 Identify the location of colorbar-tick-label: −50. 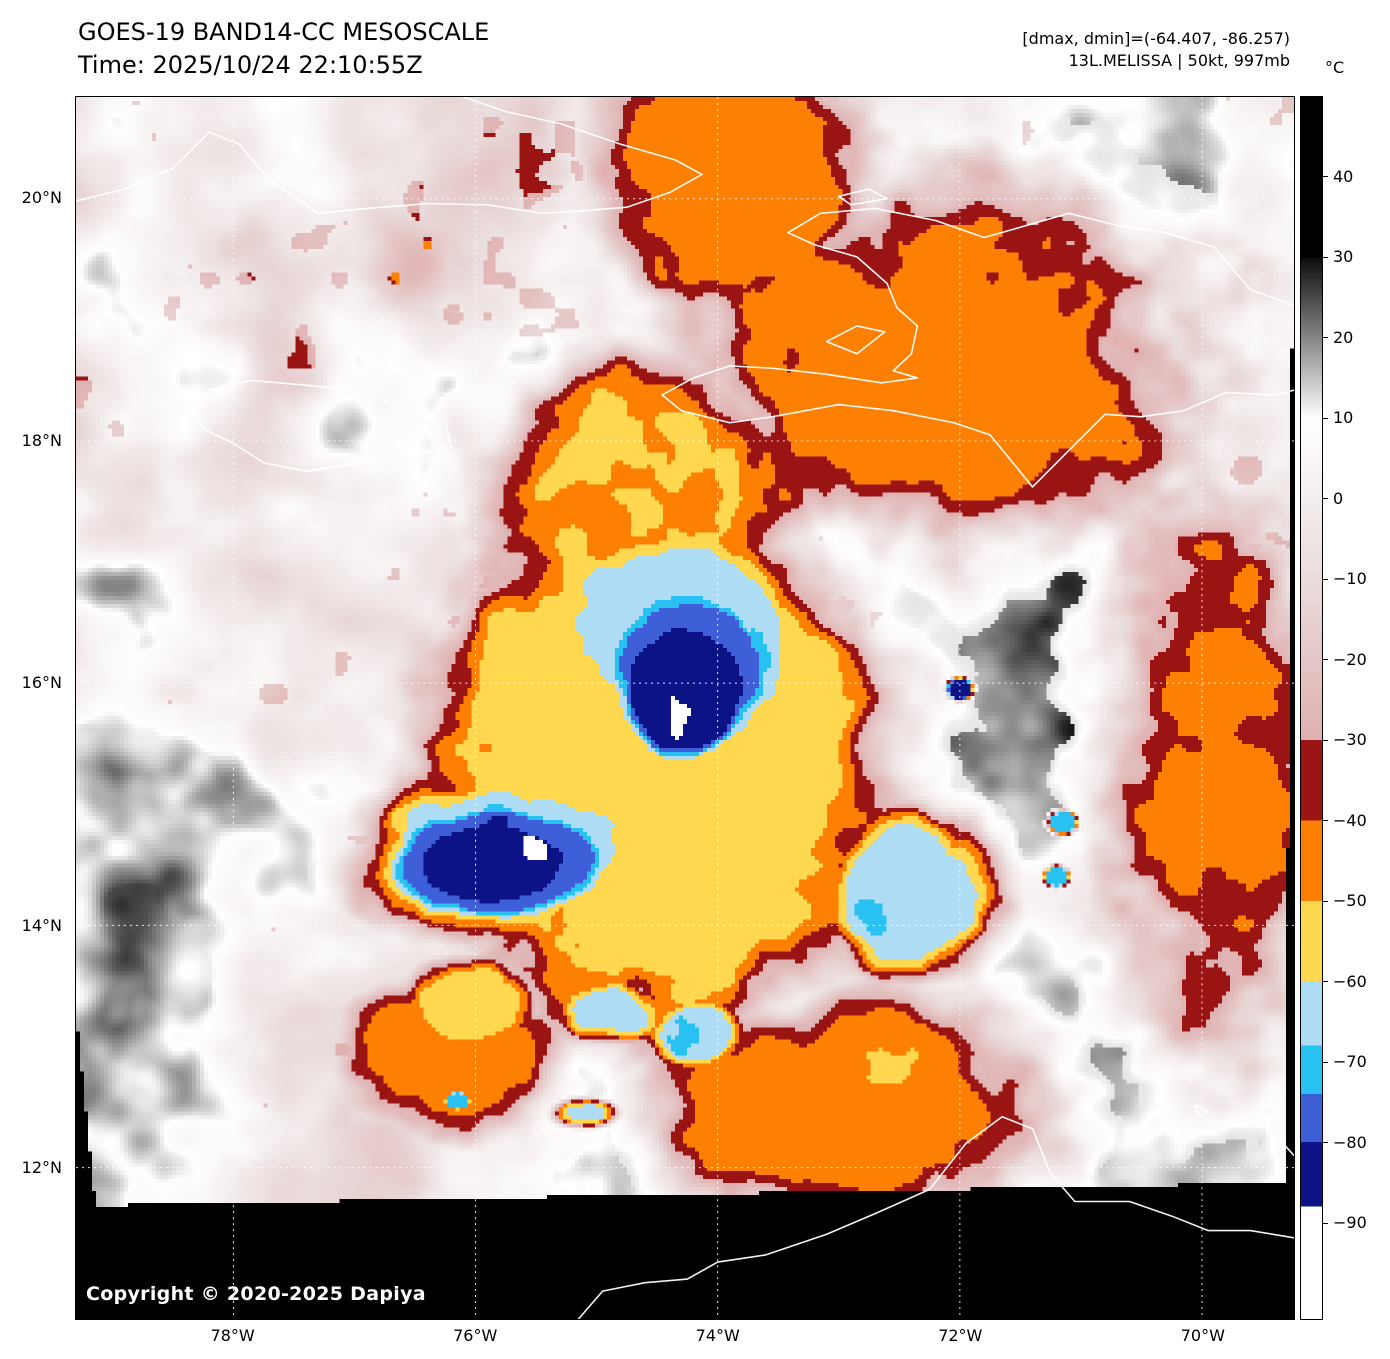
(1350, 901).